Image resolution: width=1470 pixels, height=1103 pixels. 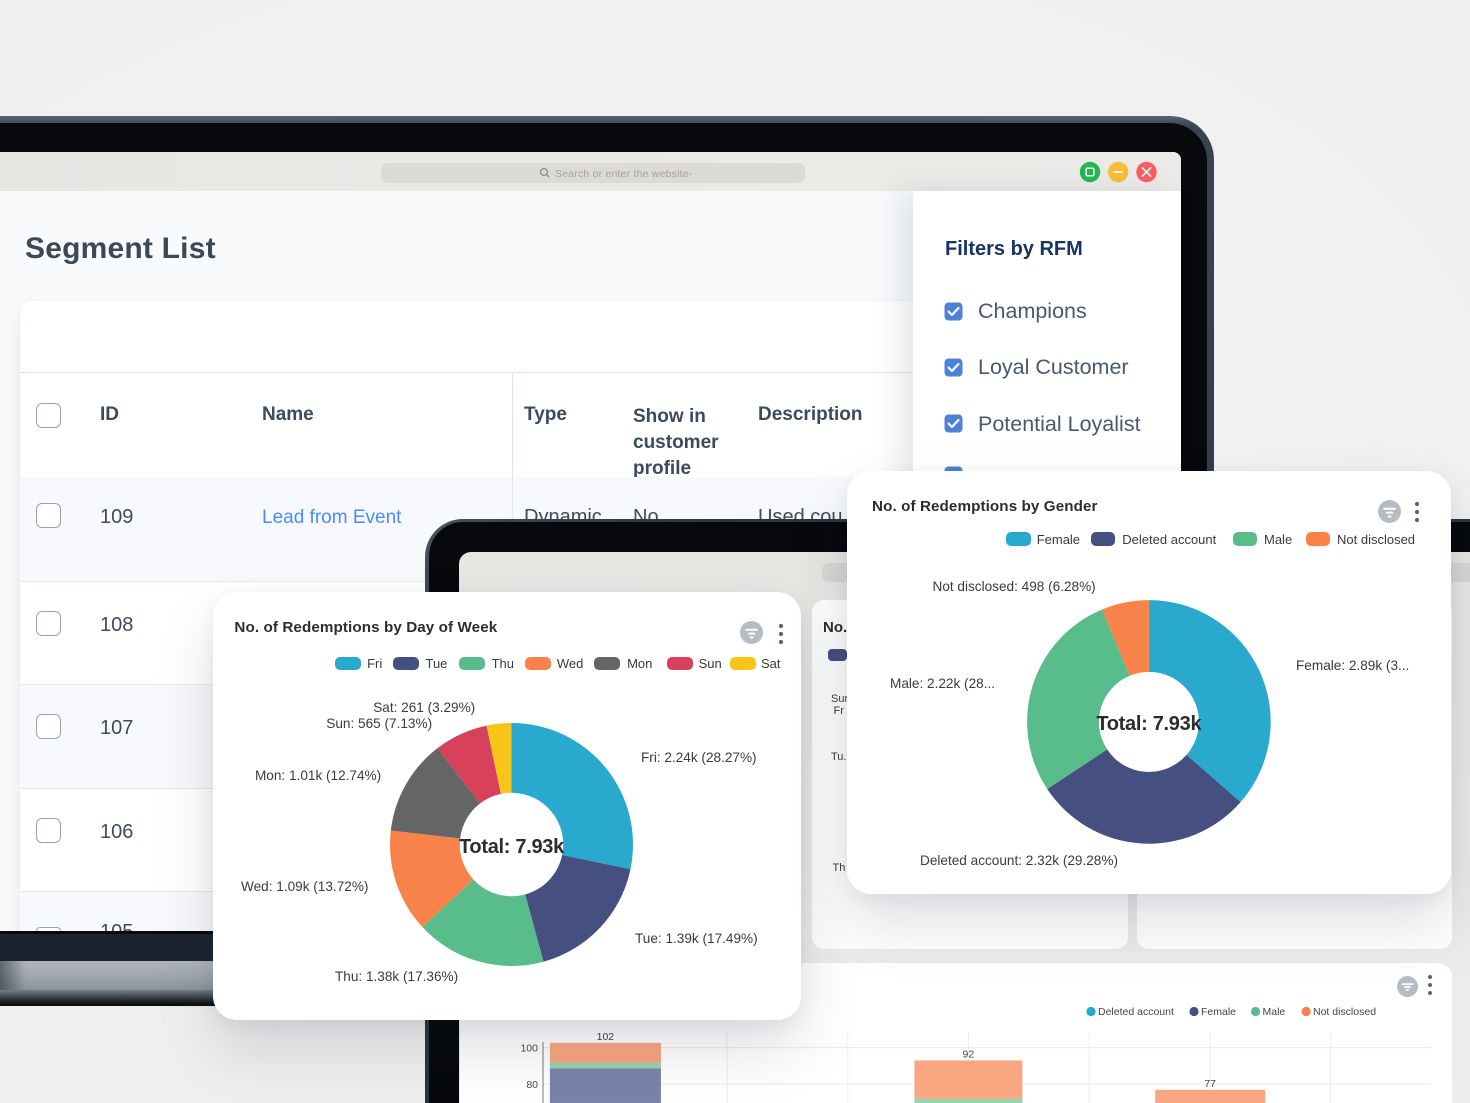 I want to click on svg-text: 77, so click(x=1210, y=1084).